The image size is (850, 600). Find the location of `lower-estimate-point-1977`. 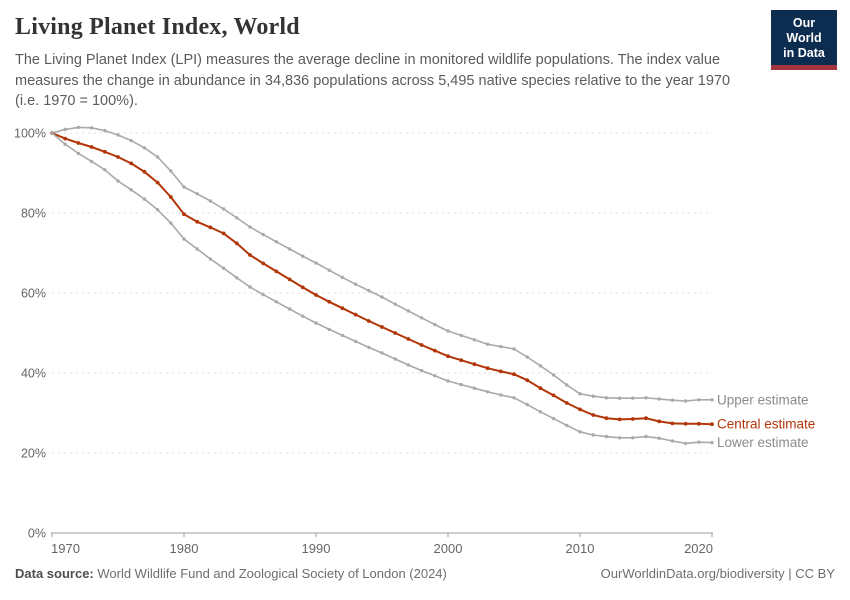

lower-estimate-point-1977 is located at coordinates (144, 199).